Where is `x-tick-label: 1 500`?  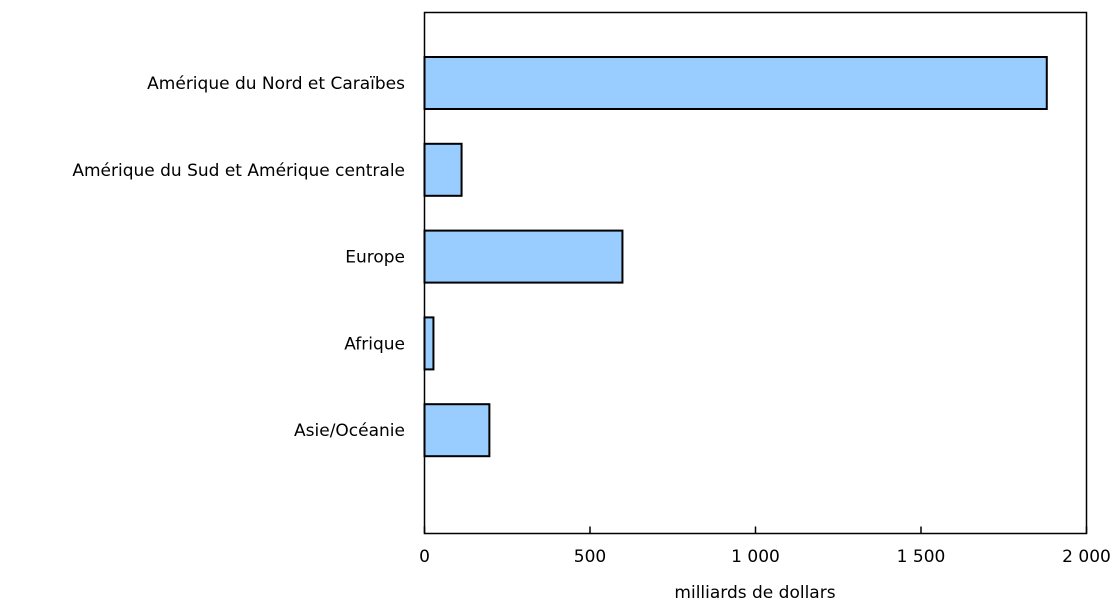 x-tick-label: 1 500 is located at coordinates (921, 557).